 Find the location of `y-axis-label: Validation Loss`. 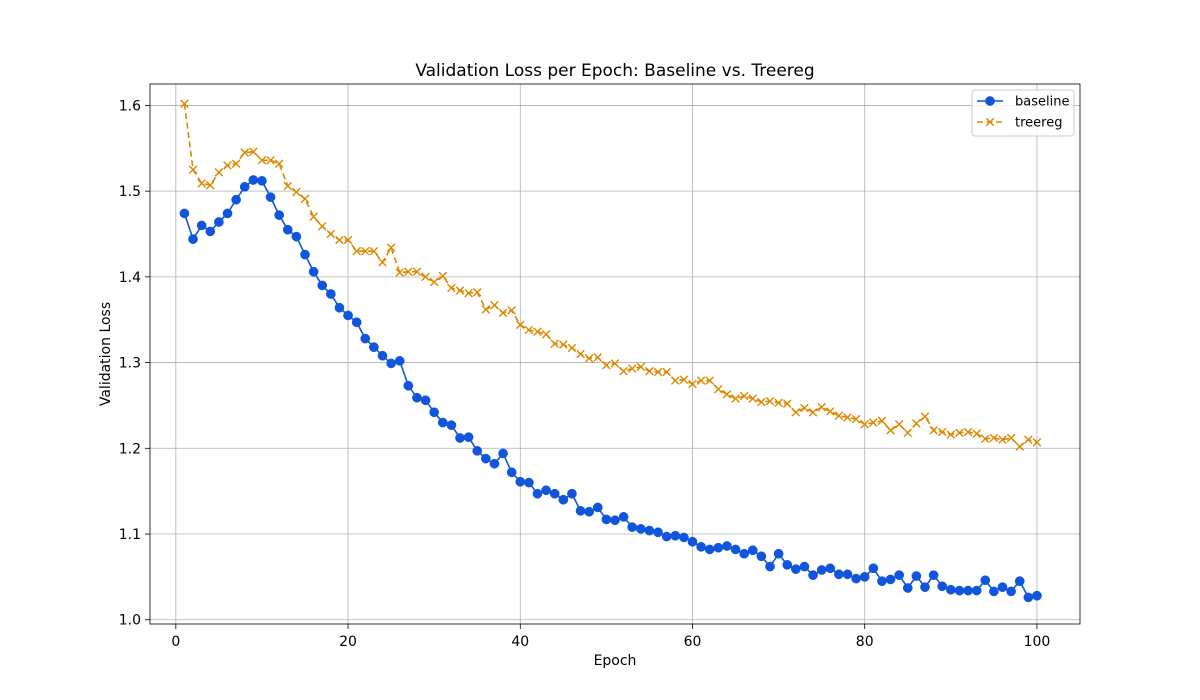

y-axis-label: Validation Loss is located at coordinates (106, 354).